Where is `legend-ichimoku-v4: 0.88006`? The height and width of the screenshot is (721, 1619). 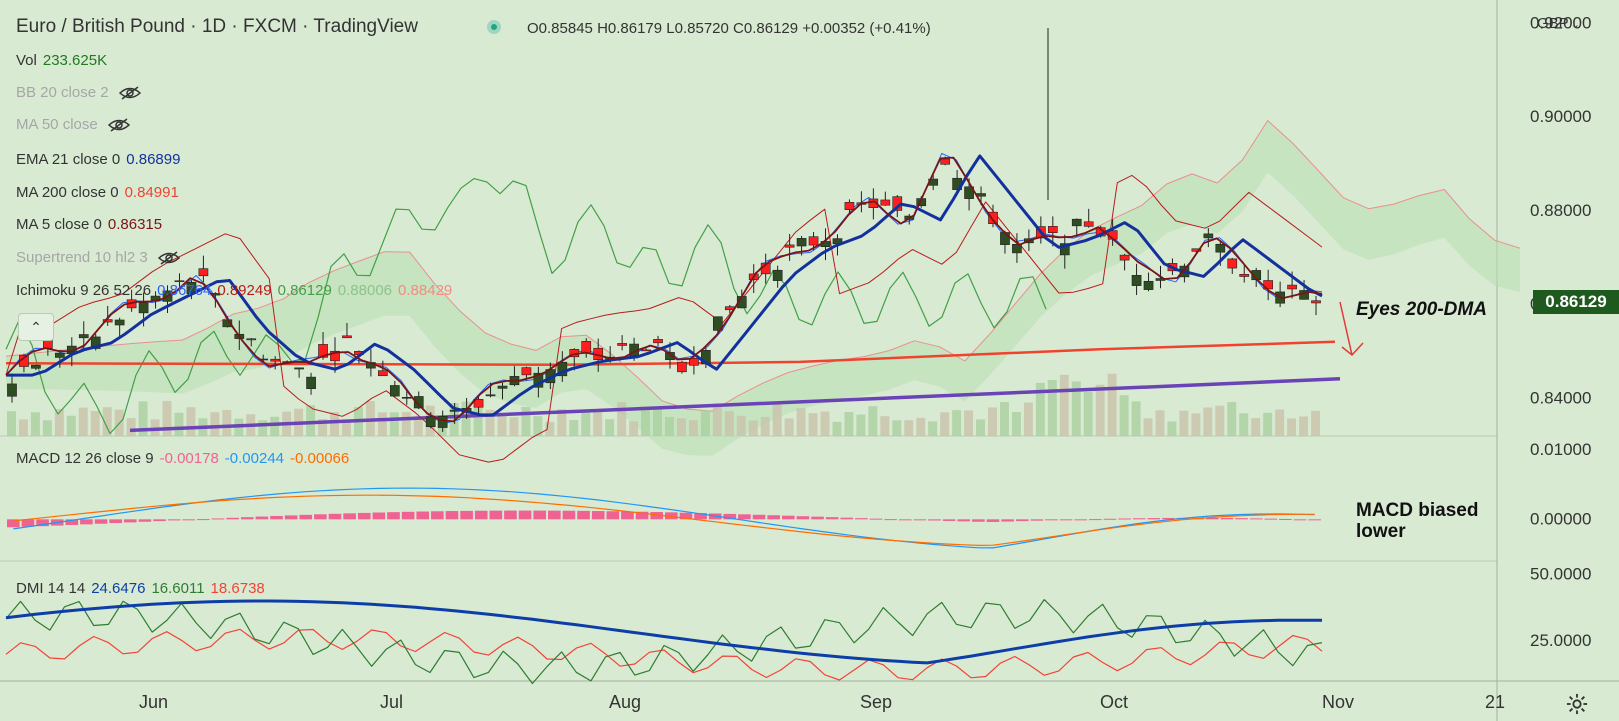
legend-ichimoku-v4: 0.88006 is located at coordinates (365, 290).